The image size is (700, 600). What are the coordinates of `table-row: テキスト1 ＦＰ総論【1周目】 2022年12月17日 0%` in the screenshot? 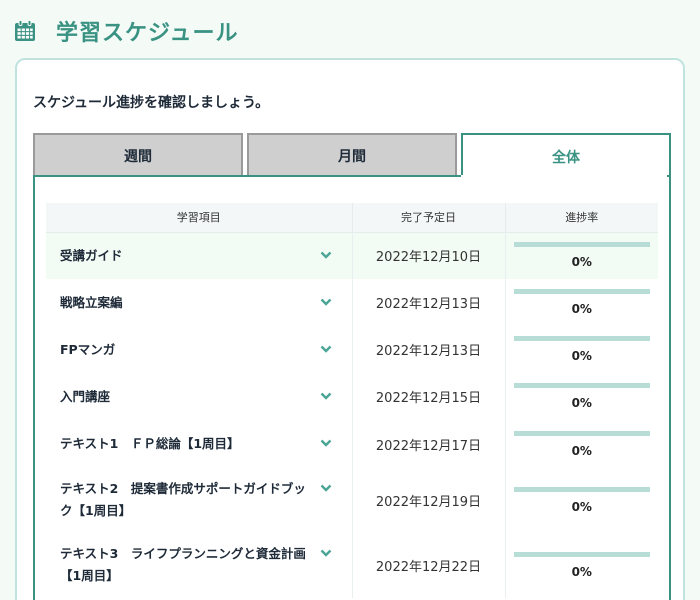 It's located at (352, 444).